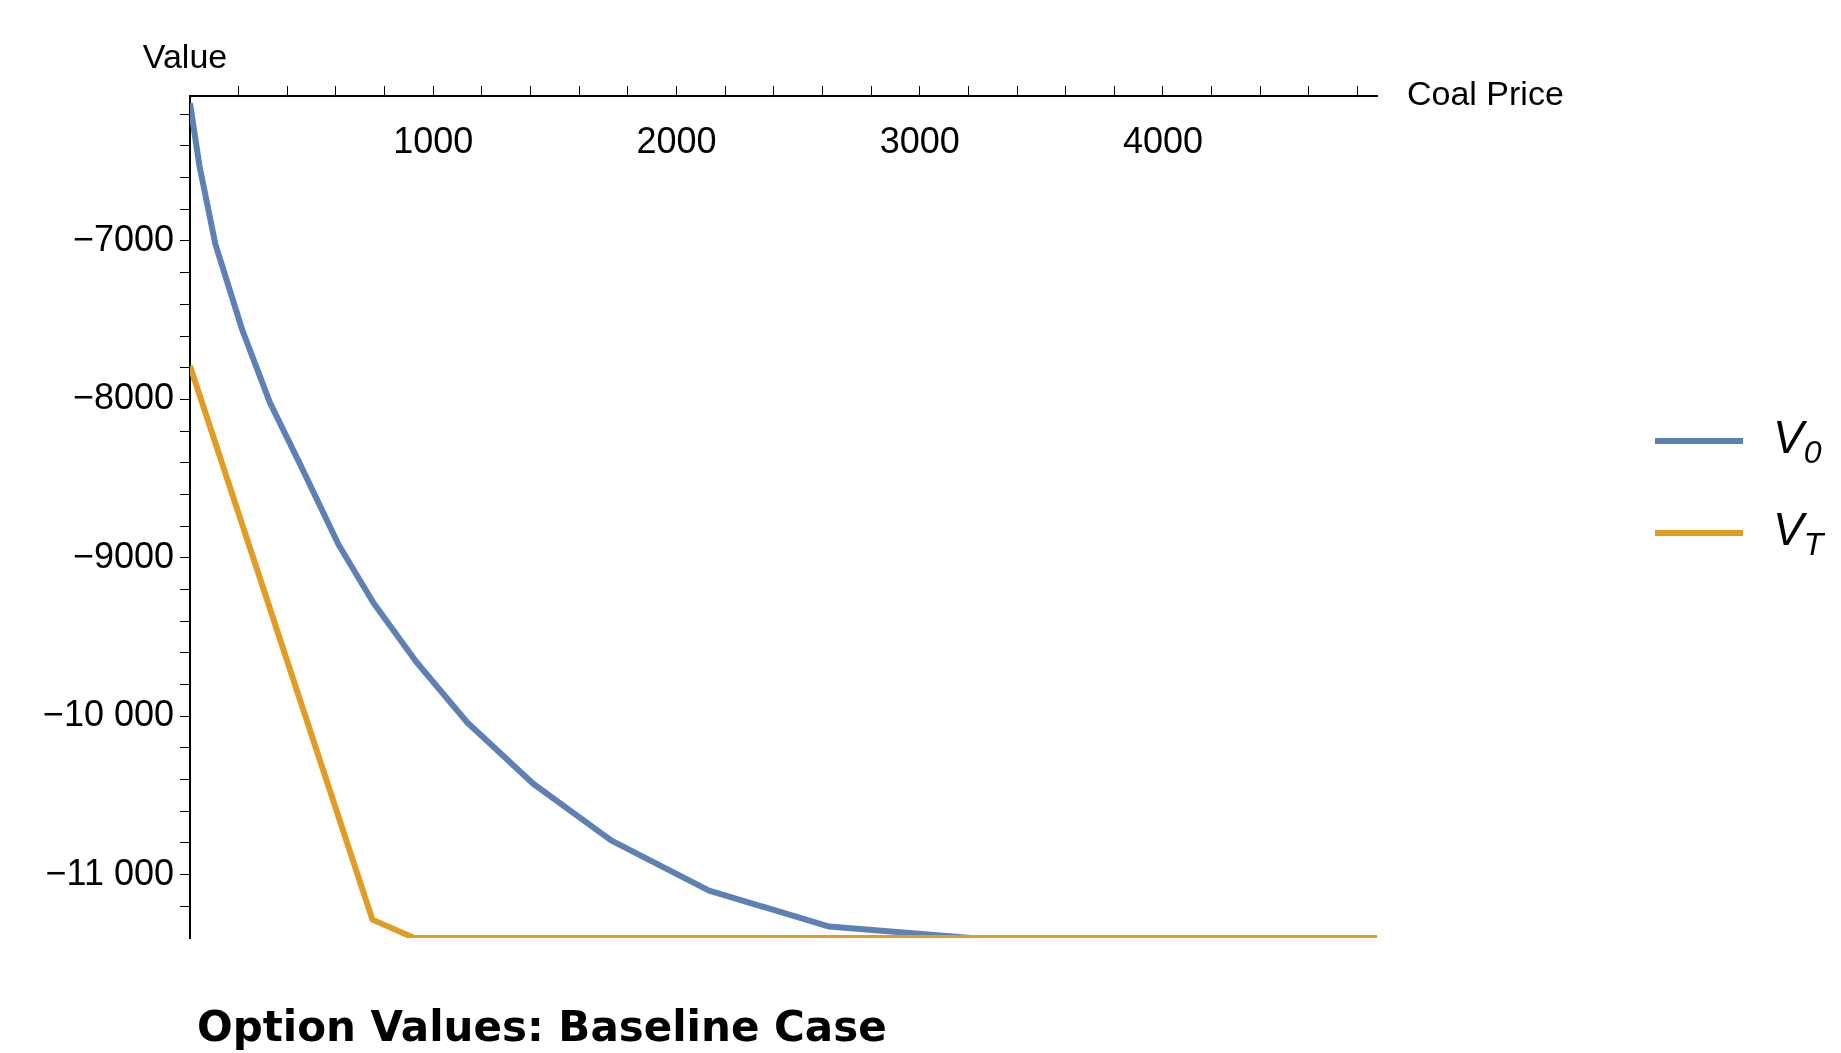 This screenshot has width=1841, height=1053. I want to click on y-tick-label: −8000, so click(123, 397).